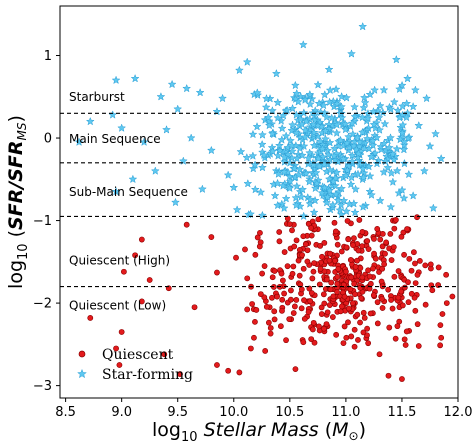 This screenshot has width=474, height=444. Describe the element at coordinates (135, 365) in the screenshot. I see `legend: Quiescent Star-forming` at that location.